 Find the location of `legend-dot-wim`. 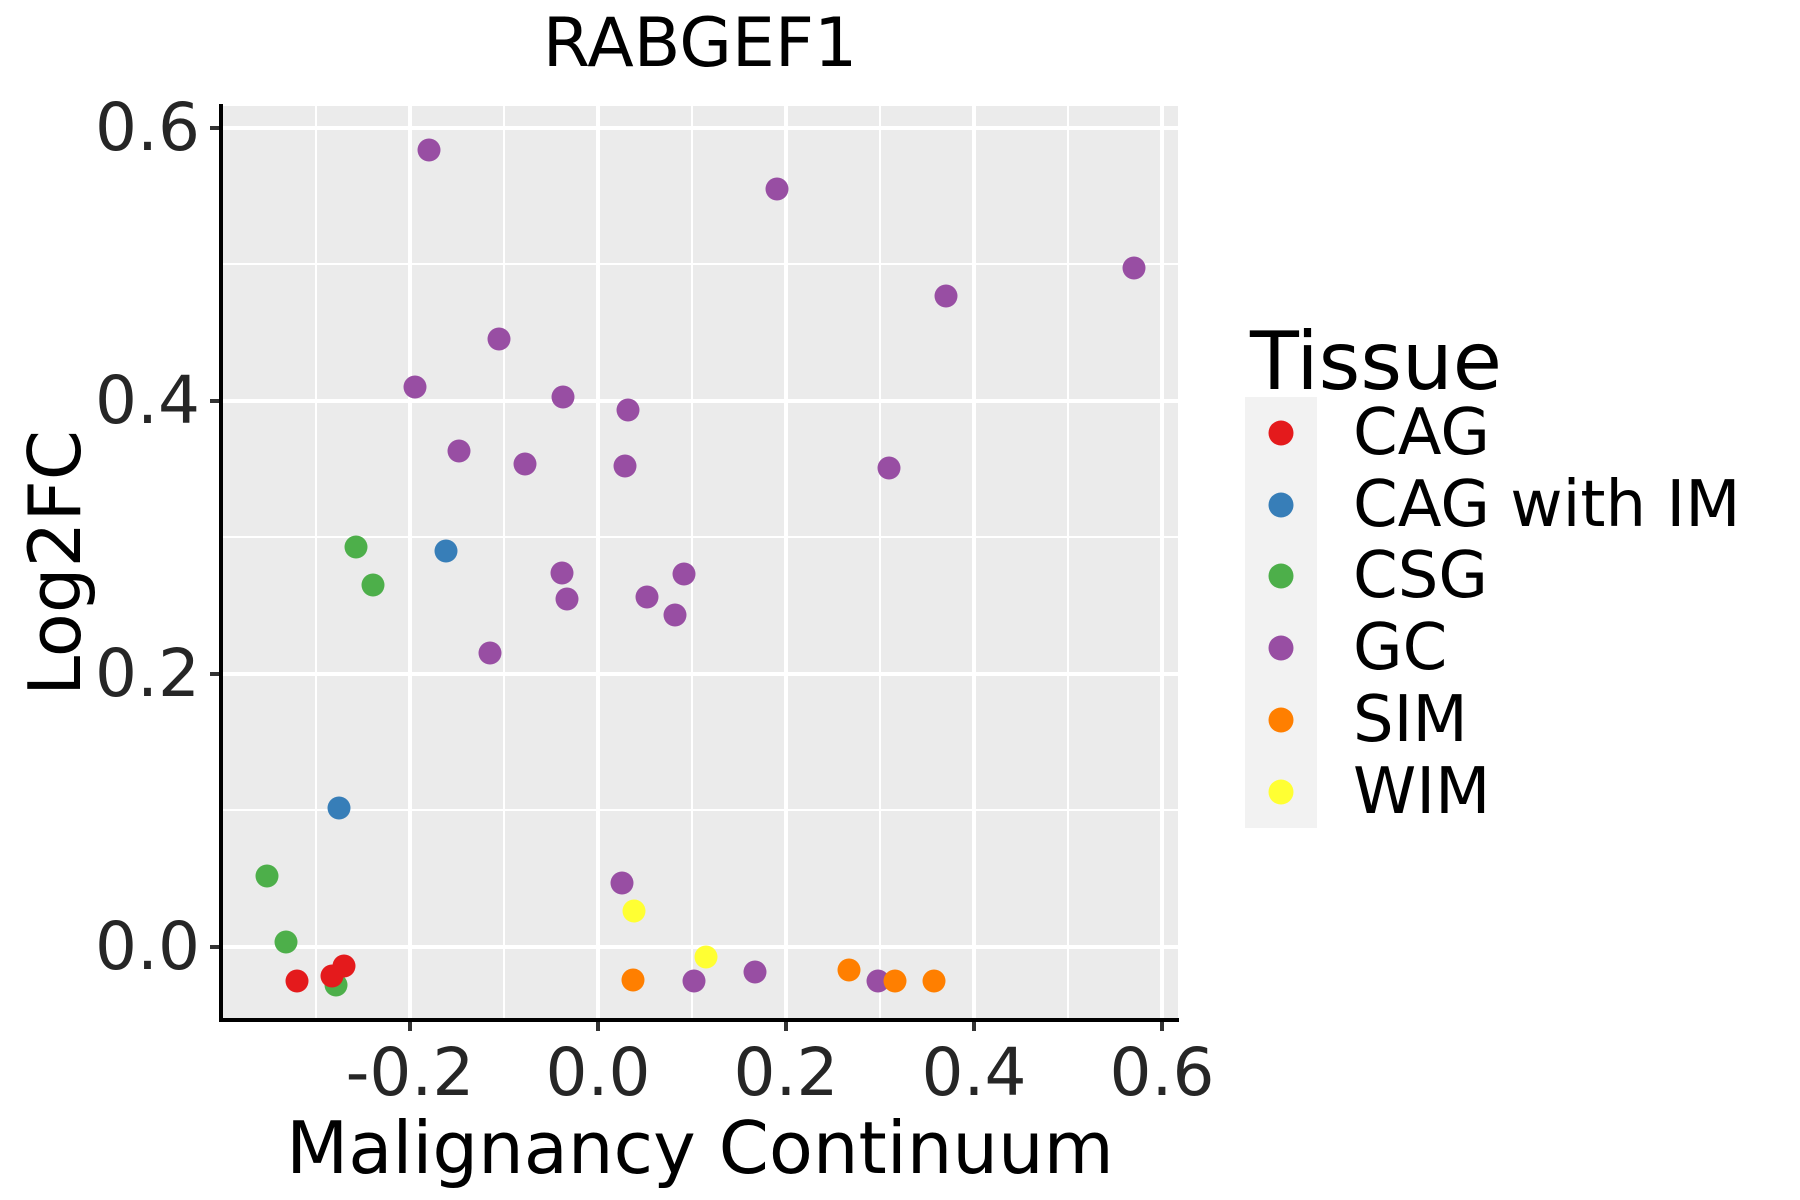

legend-dot-wim is located at coordinates (1281, 791).